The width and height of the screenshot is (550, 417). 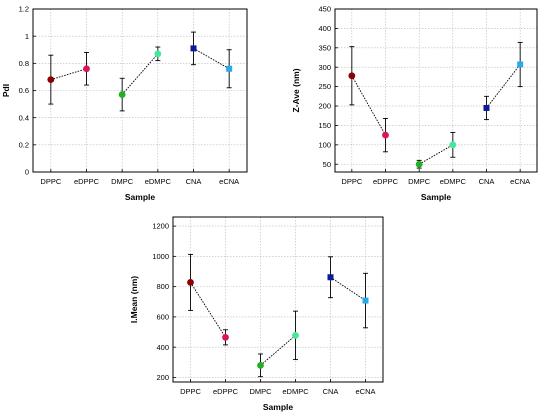 What do you see at coordinates (324, 67) in the screenshot?
I see `y-tick-label: 300` at bounding box center [324, 67].